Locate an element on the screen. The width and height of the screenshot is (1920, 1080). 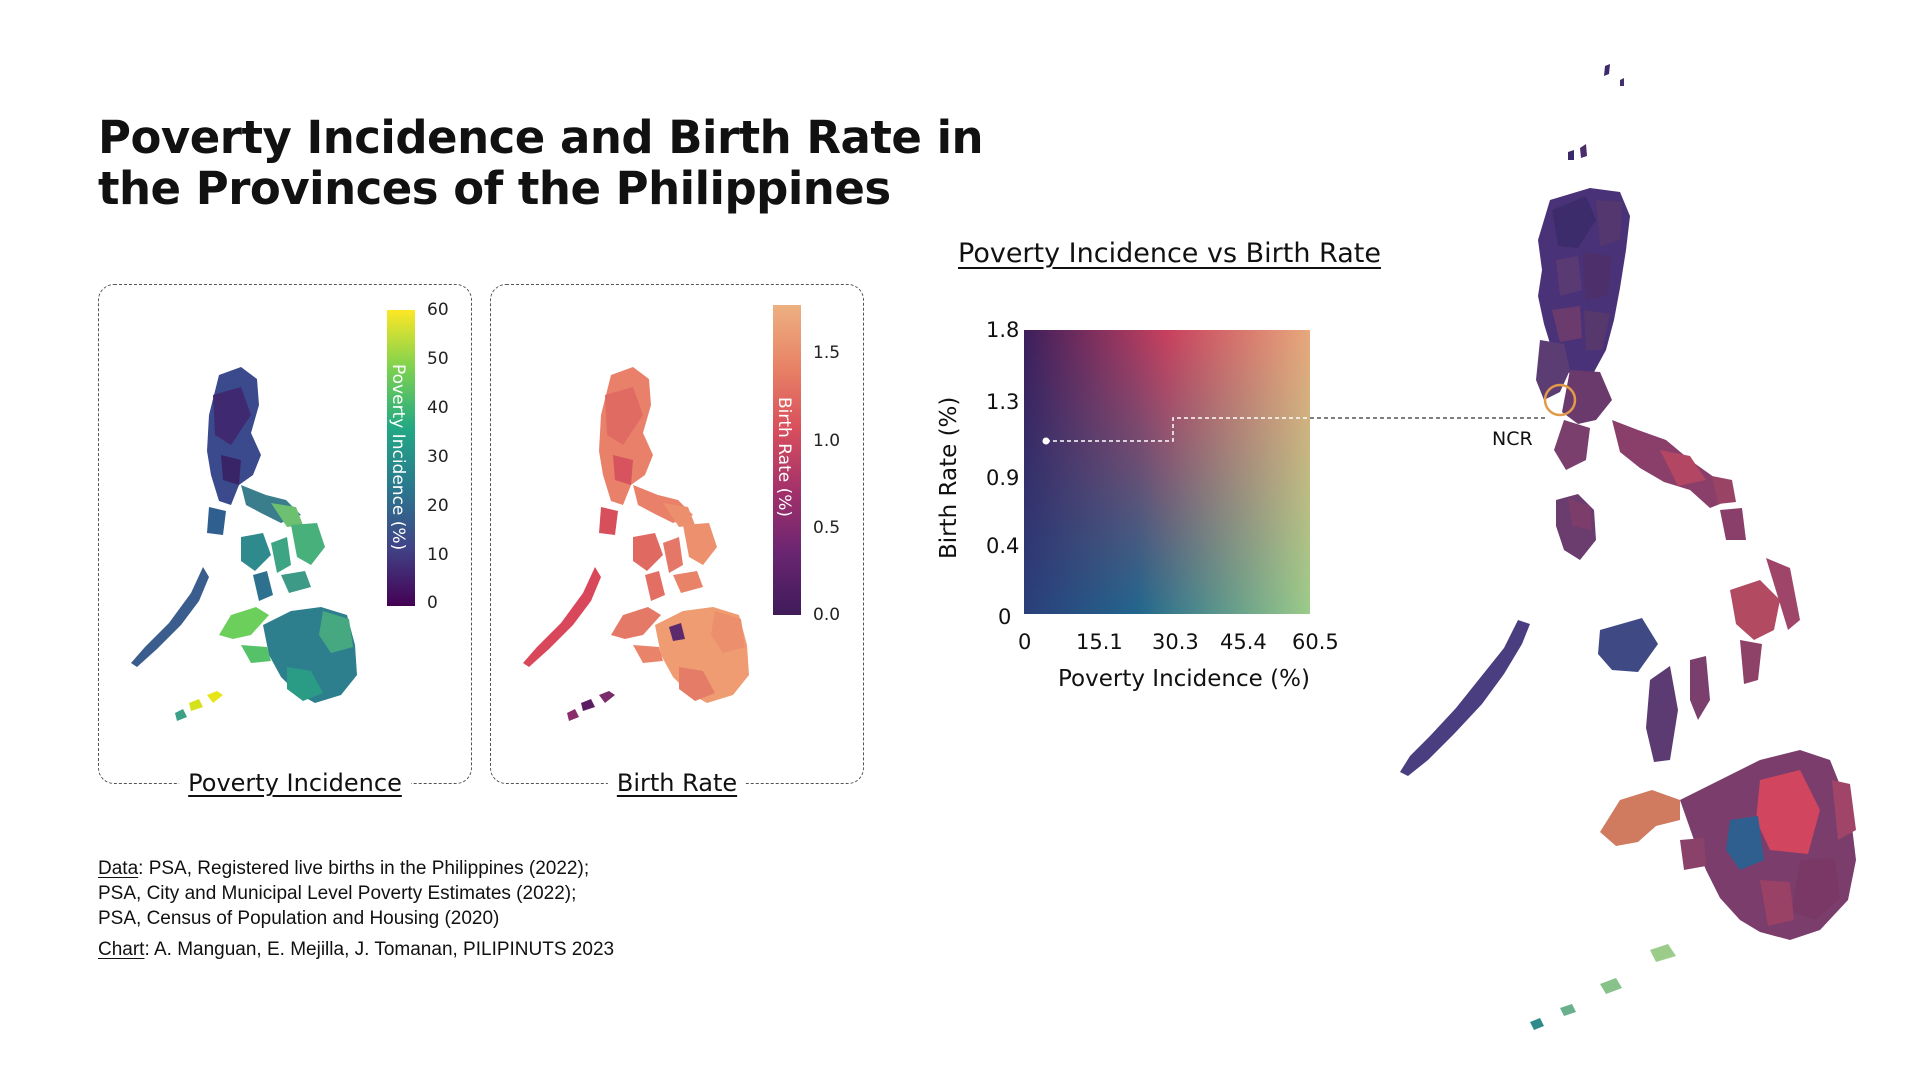
chart-label: Chart is located at coordinates (121, 949).